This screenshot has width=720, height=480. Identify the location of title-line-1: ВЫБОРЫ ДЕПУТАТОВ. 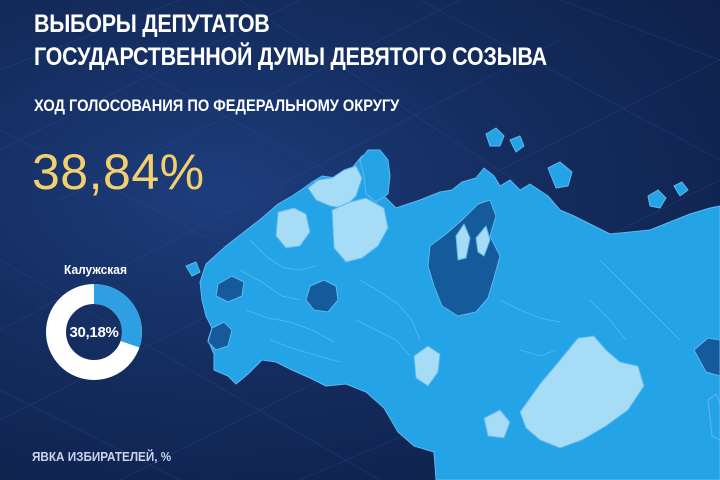
(152, 24).